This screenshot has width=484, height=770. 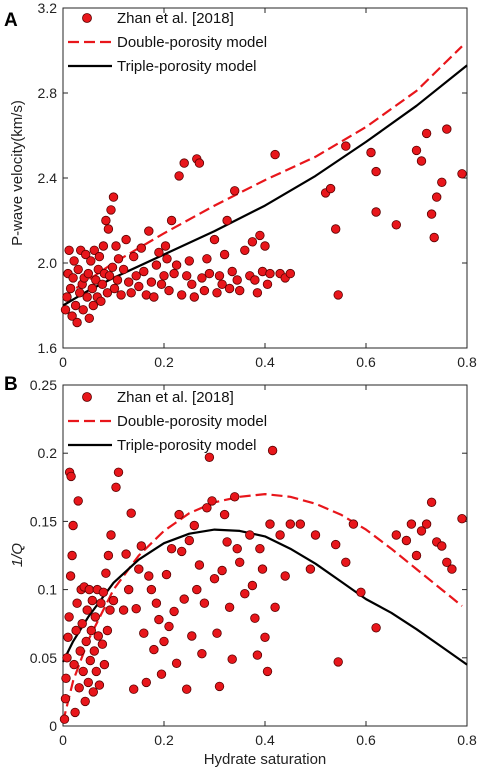 What do you see at coordinates (48, 8) in the screenshot?
I see `y-tick-label: 3.2` at bounding box center [48, 8].